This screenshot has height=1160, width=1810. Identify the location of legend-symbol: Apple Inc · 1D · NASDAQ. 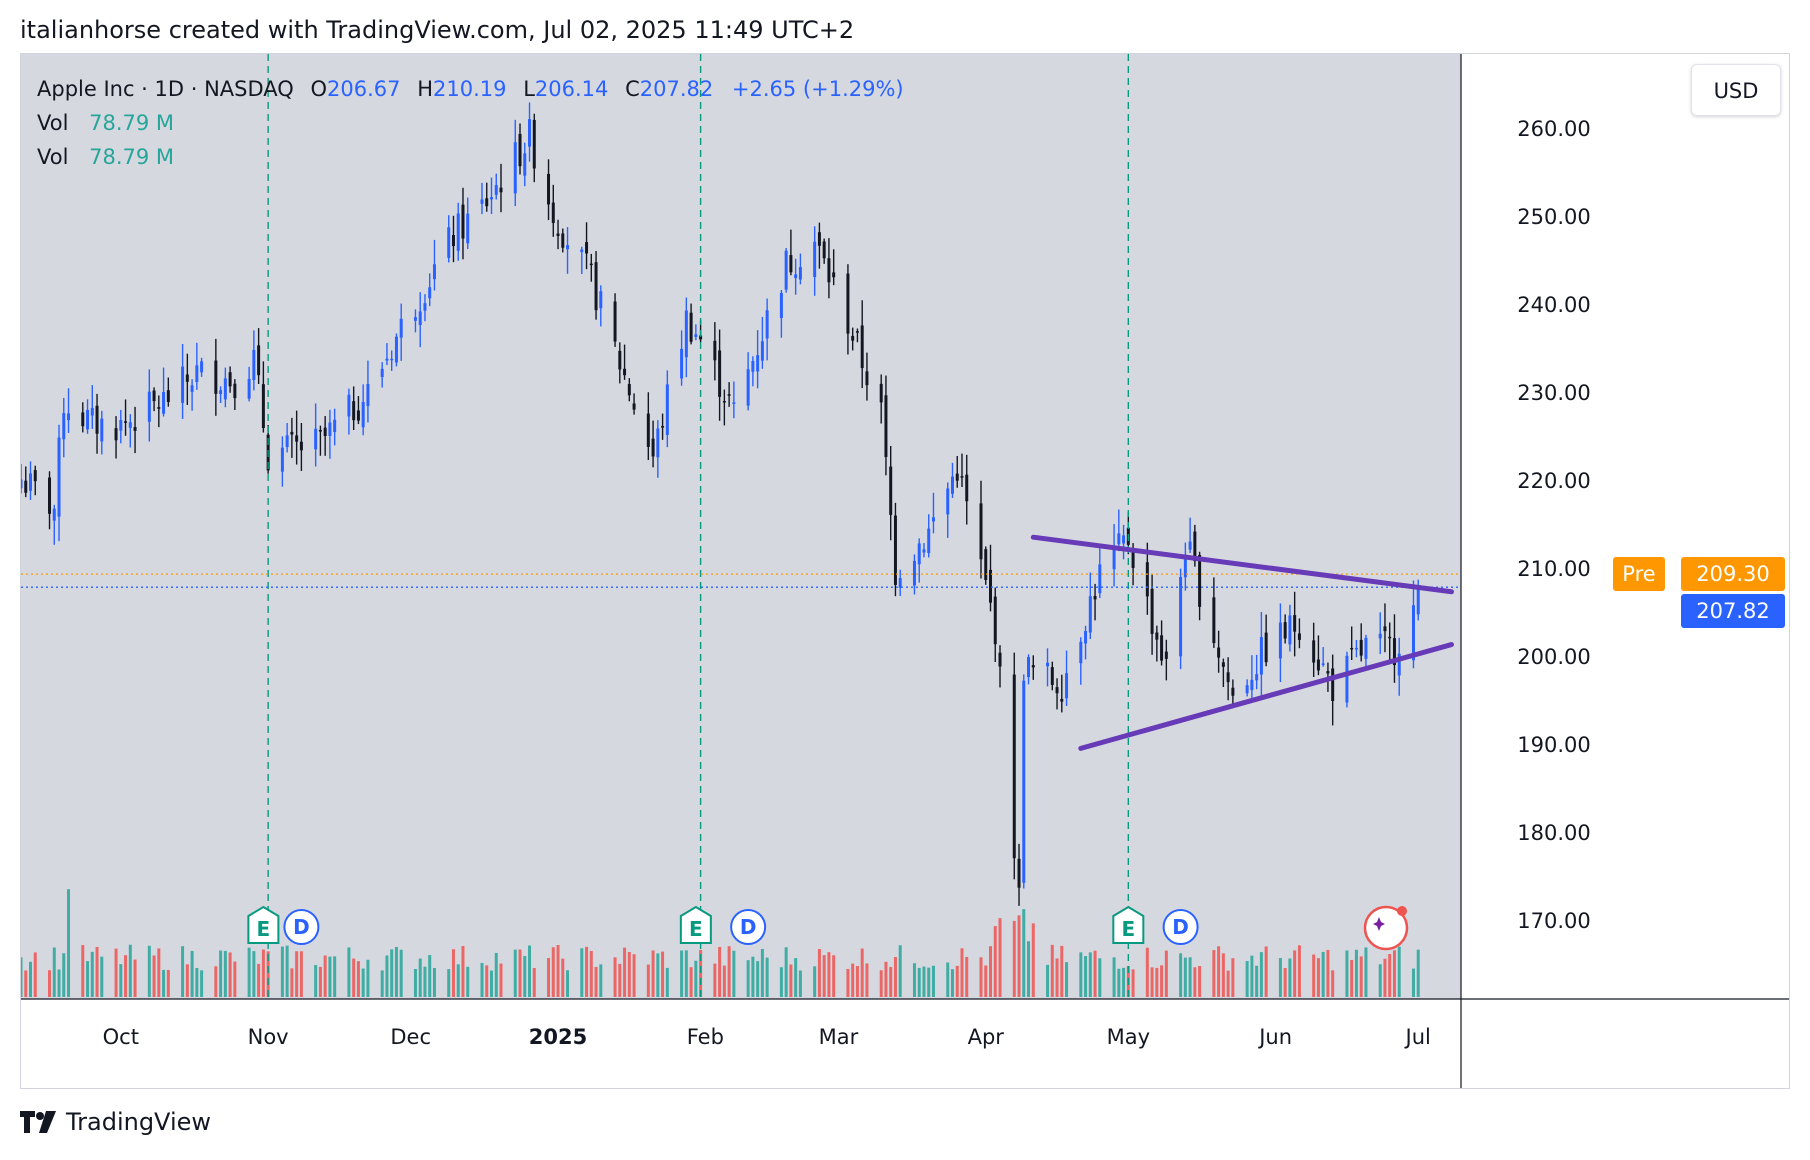
(165, 89).